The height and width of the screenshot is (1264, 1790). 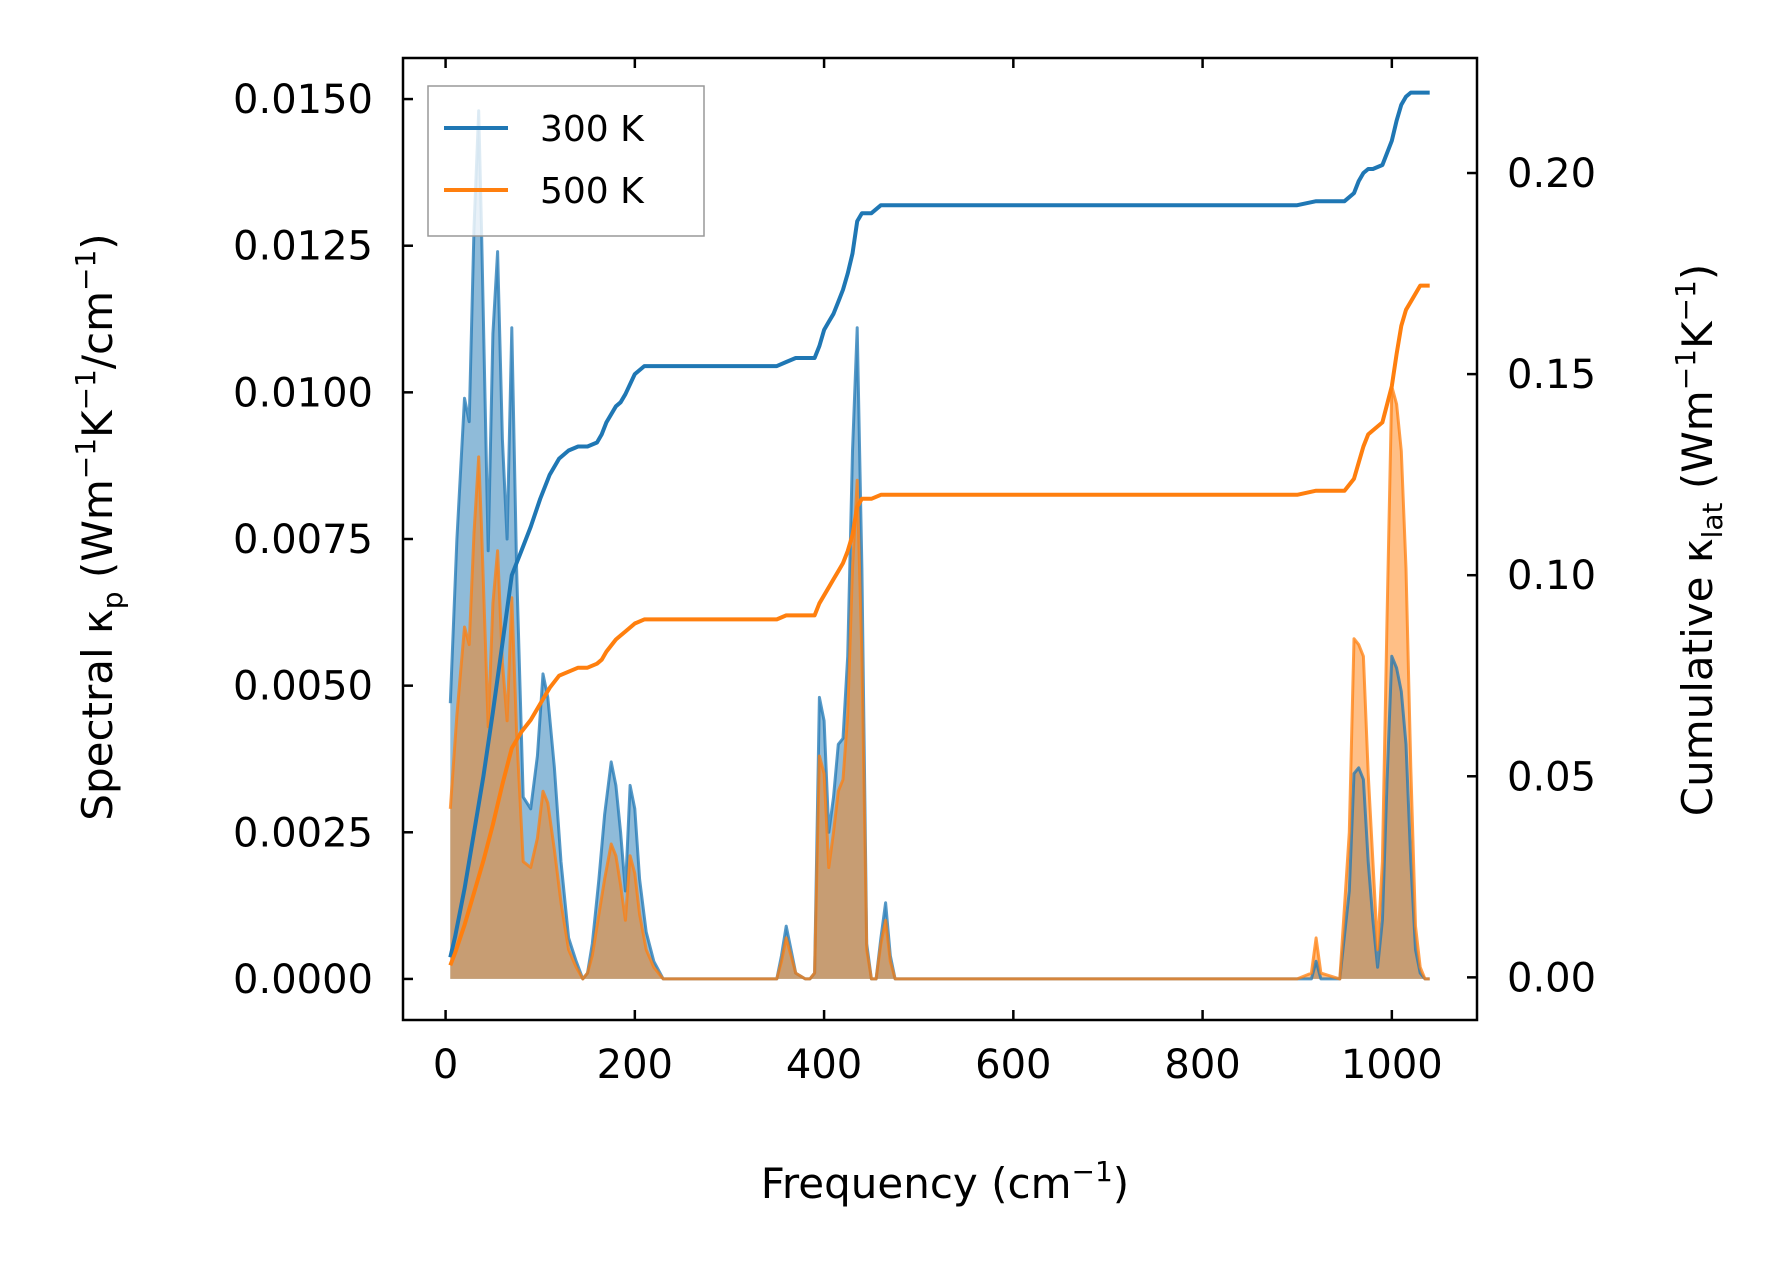 I want to click on y-left-tick-label: 0.0025, so click(x=303, y=833).